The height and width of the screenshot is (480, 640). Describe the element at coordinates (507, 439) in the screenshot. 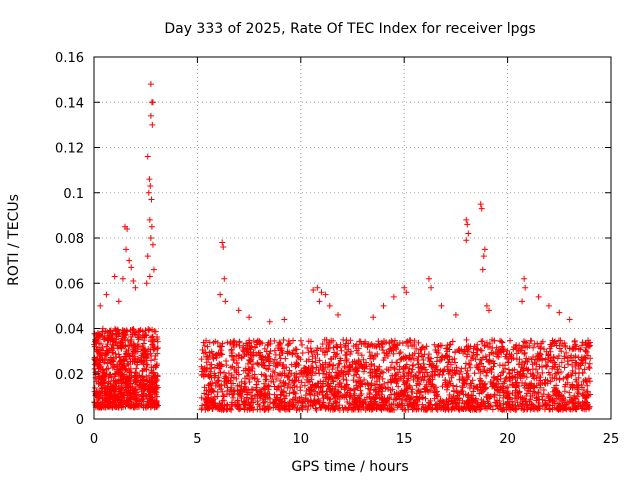

I see `x-tick-label: 20` at that location.